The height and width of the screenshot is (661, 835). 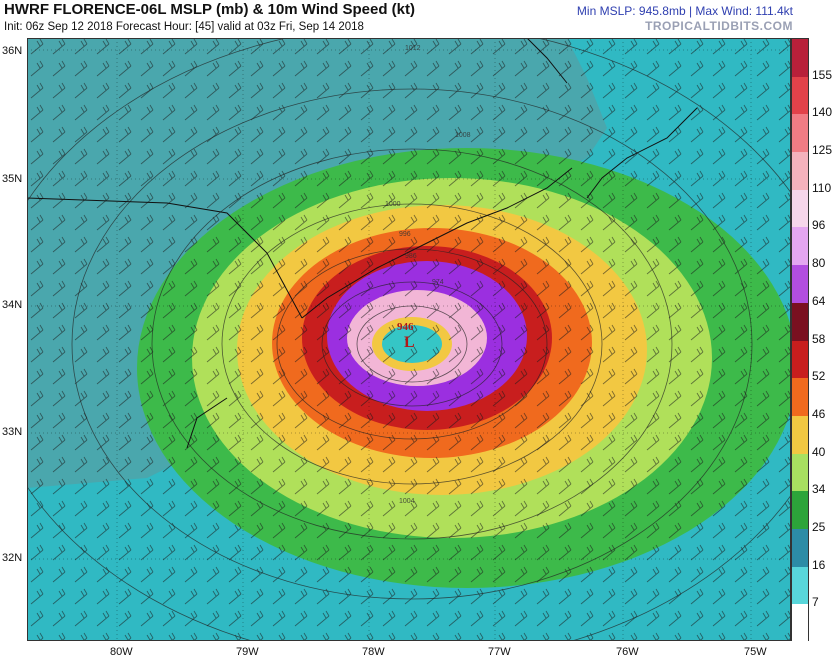 What do you see at coordinates (819, 451) in the screenshot?
I see `colorbar-label: 40` at bounding box center [819, 451].